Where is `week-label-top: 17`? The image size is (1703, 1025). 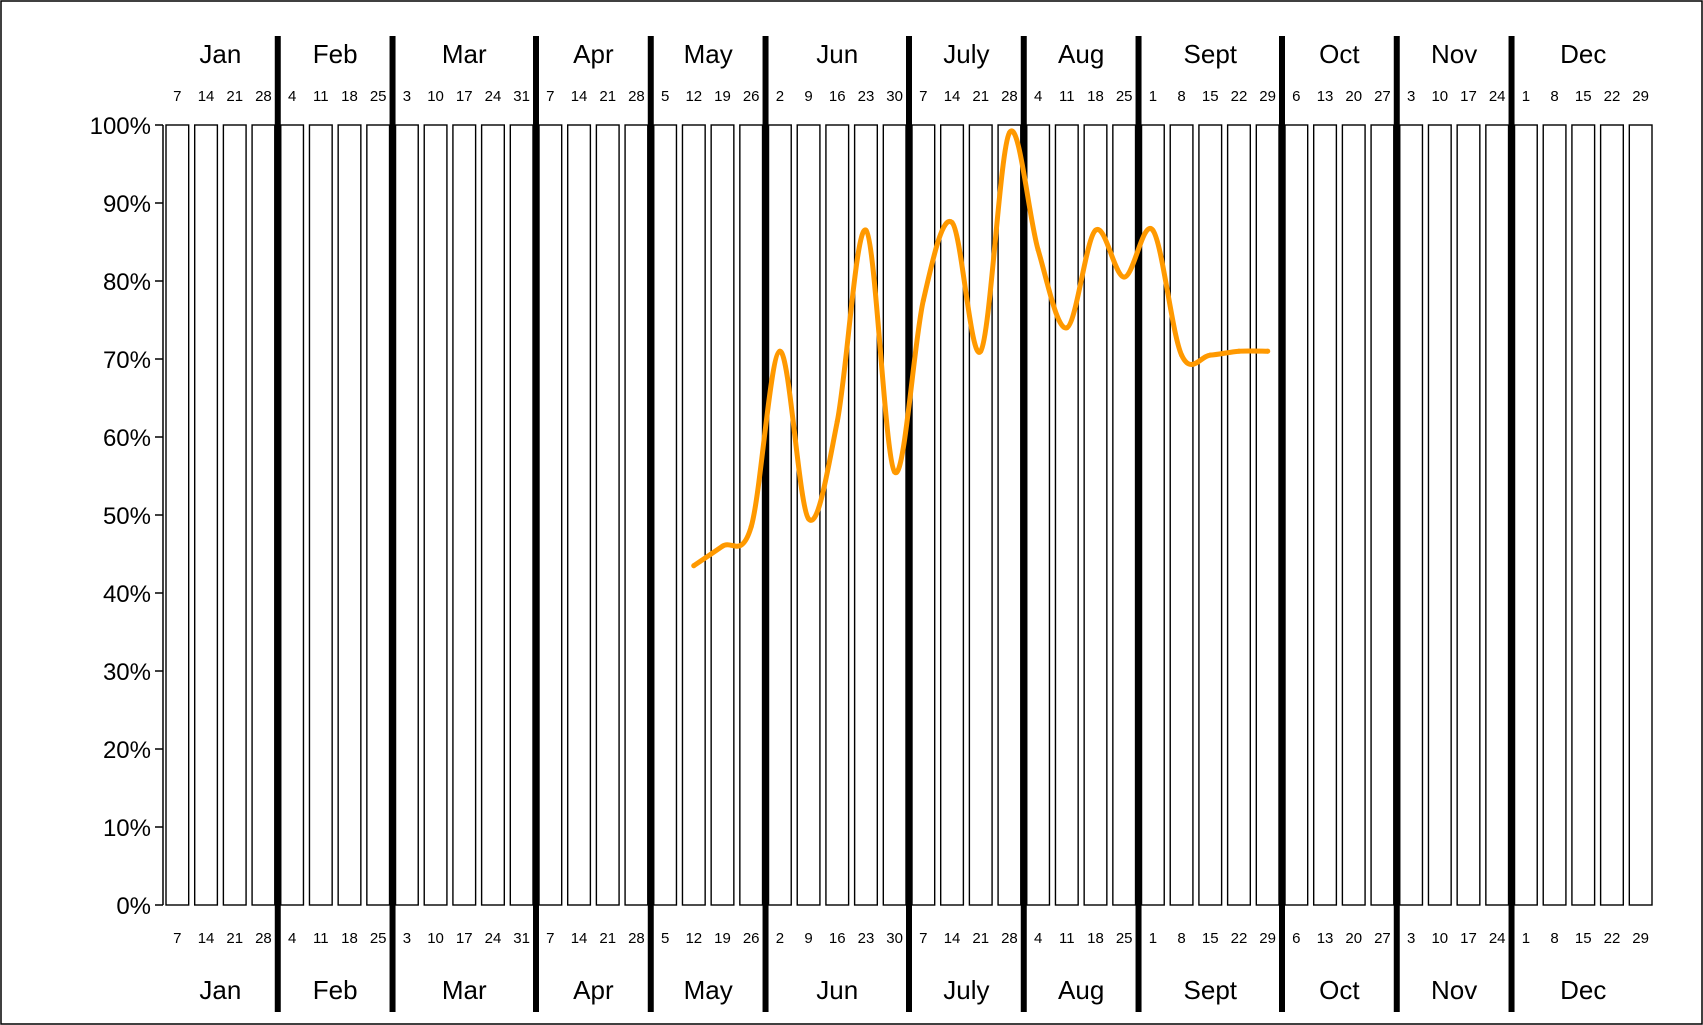 week-label-top: 17 is located at coordinates (464, 96).